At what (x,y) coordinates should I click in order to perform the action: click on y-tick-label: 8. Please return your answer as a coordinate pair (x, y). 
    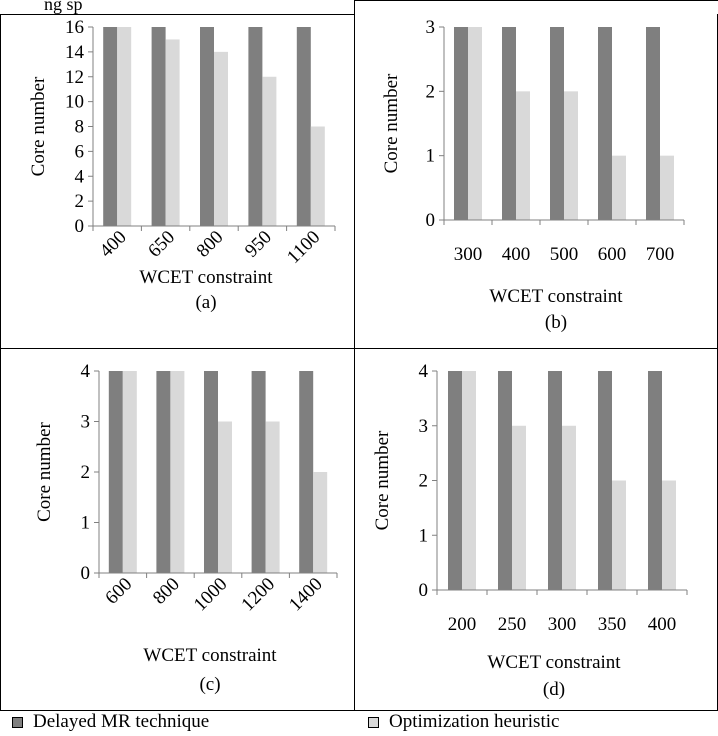
    Looking at the image, I should click on (80, 127).